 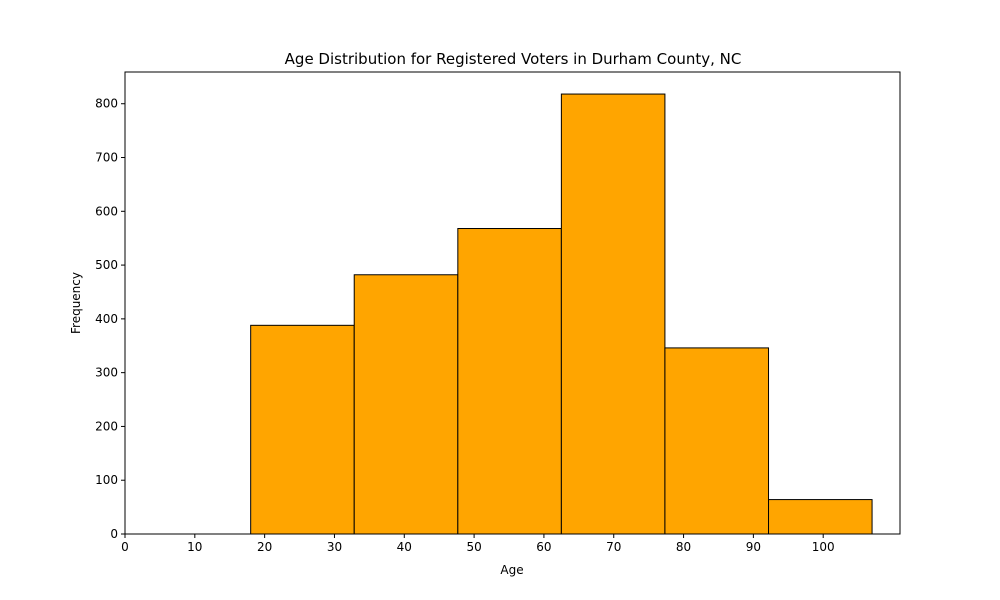 I want to click on x-tick-label: 40, so click(x=404, y=547).